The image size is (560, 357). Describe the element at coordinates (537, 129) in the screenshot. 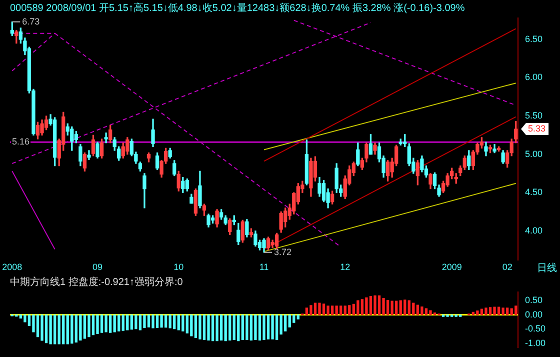

I see `text: 5.33` at that location.